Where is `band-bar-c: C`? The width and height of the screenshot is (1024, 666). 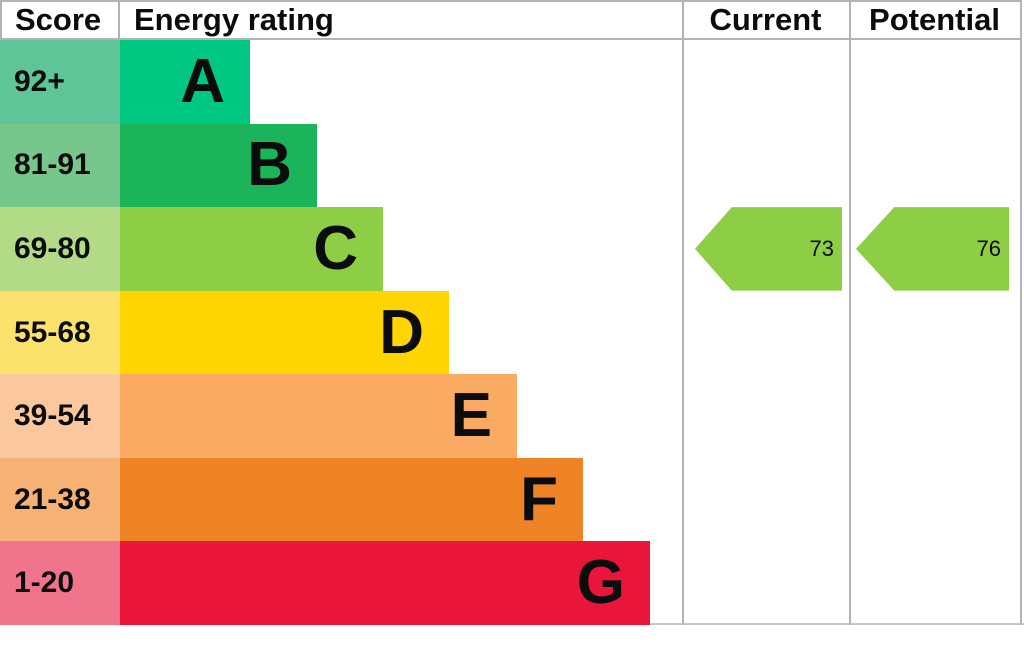 band-bar-c: C is located at coordinates (251, 249).